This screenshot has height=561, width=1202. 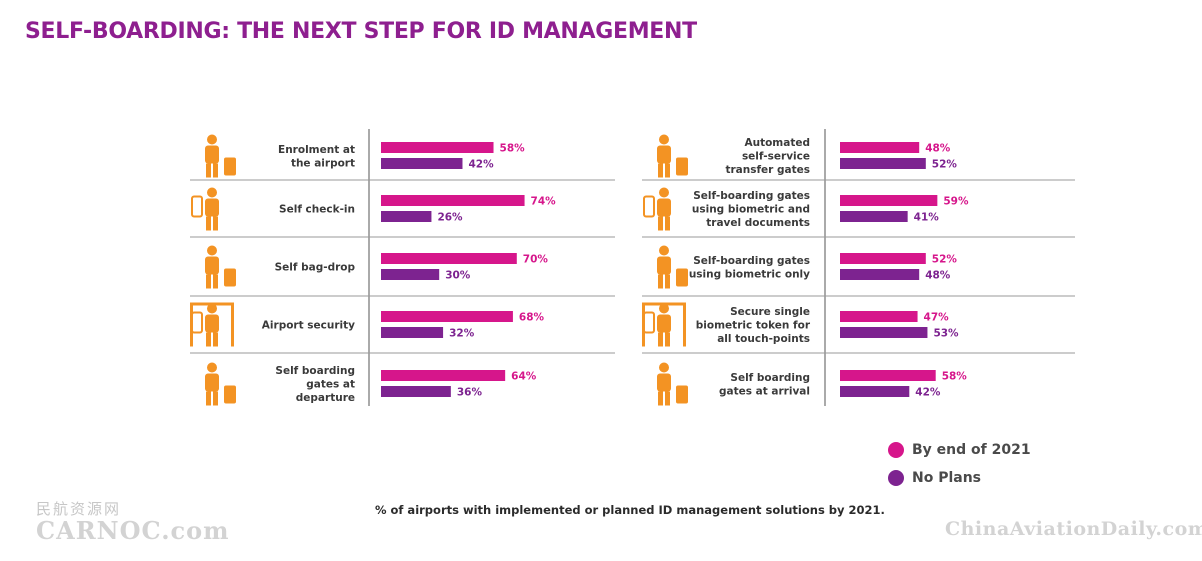 I want to click on category-label-line: Secure single, so click(x=770, y=312).